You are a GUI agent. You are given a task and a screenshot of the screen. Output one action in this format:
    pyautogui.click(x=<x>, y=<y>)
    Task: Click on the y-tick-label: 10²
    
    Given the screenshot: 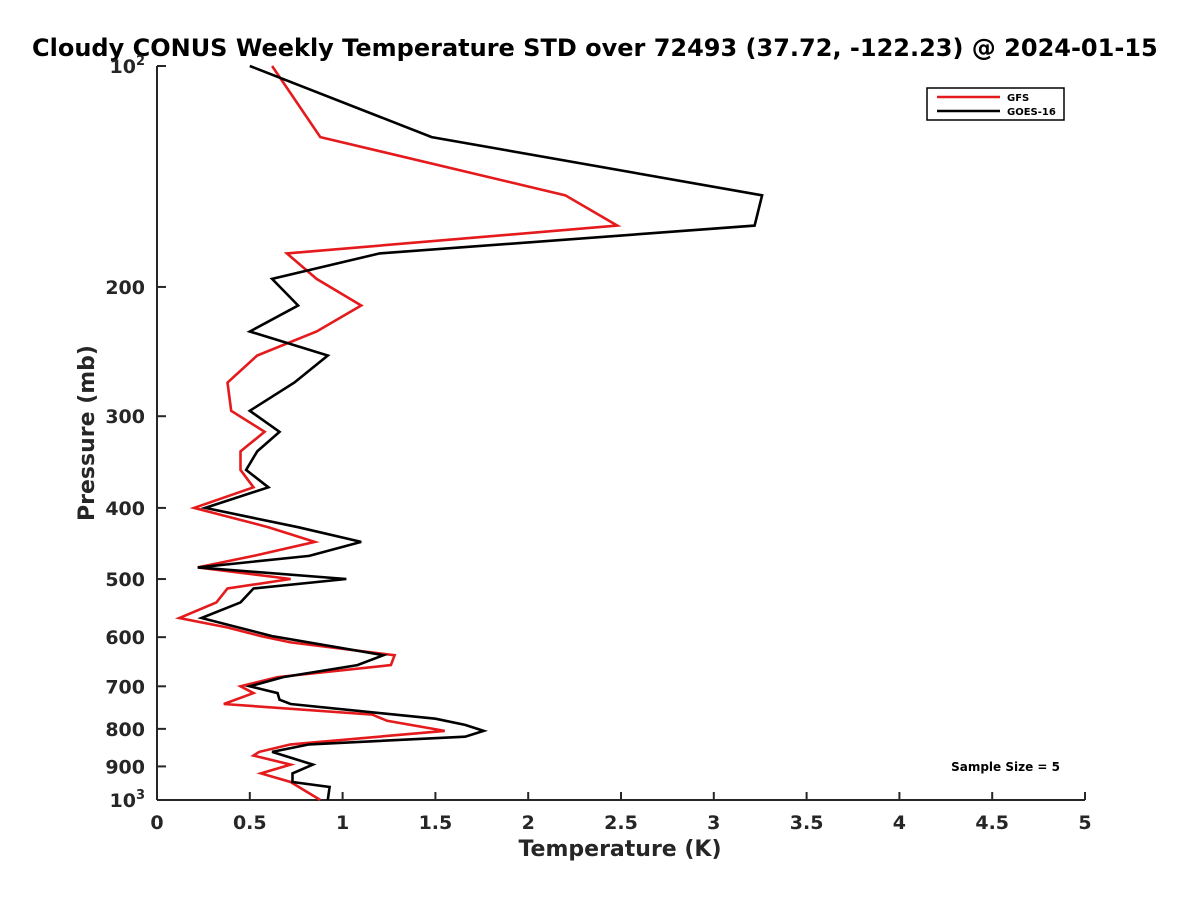 What is the action you would take?
    pyautogui.click(x=128, y=66)
    